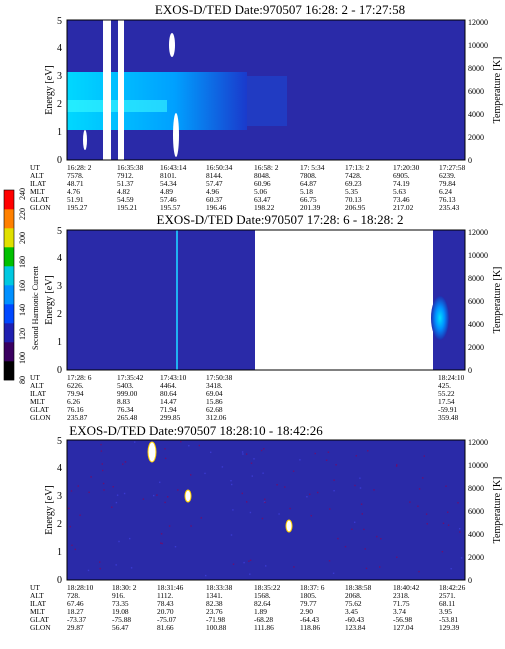  Describe the element at coordinates (445, 191) in the screenshot. I see `table-cell: 6.24` at that location.